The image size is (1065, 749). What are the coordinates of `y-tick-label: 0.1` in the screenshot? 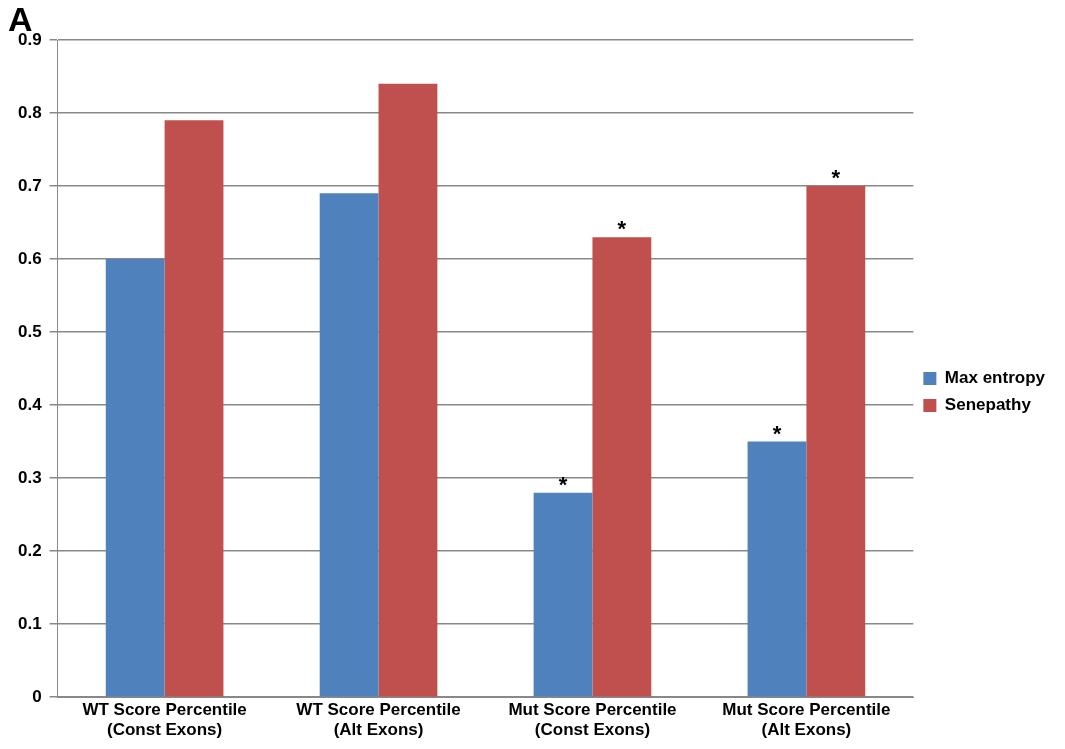 It's located at (29, 623).